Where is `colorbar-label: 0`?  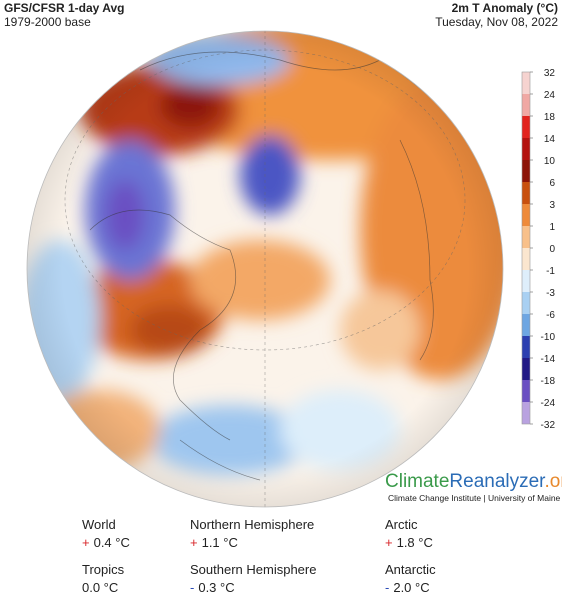 colorbar-label: 0 is located at coordinates (552, 249).